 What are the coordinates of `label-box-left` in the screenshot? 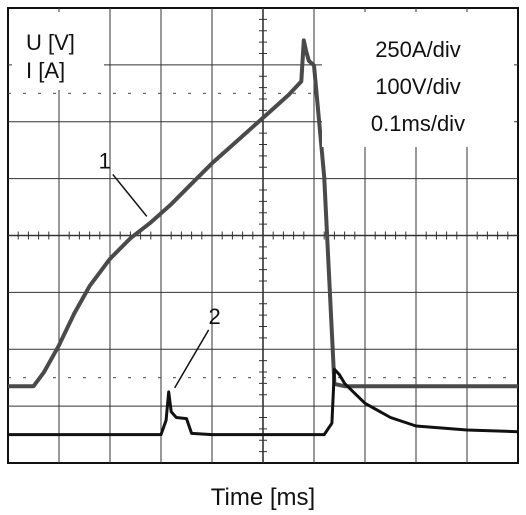 It's located at (58, 51).